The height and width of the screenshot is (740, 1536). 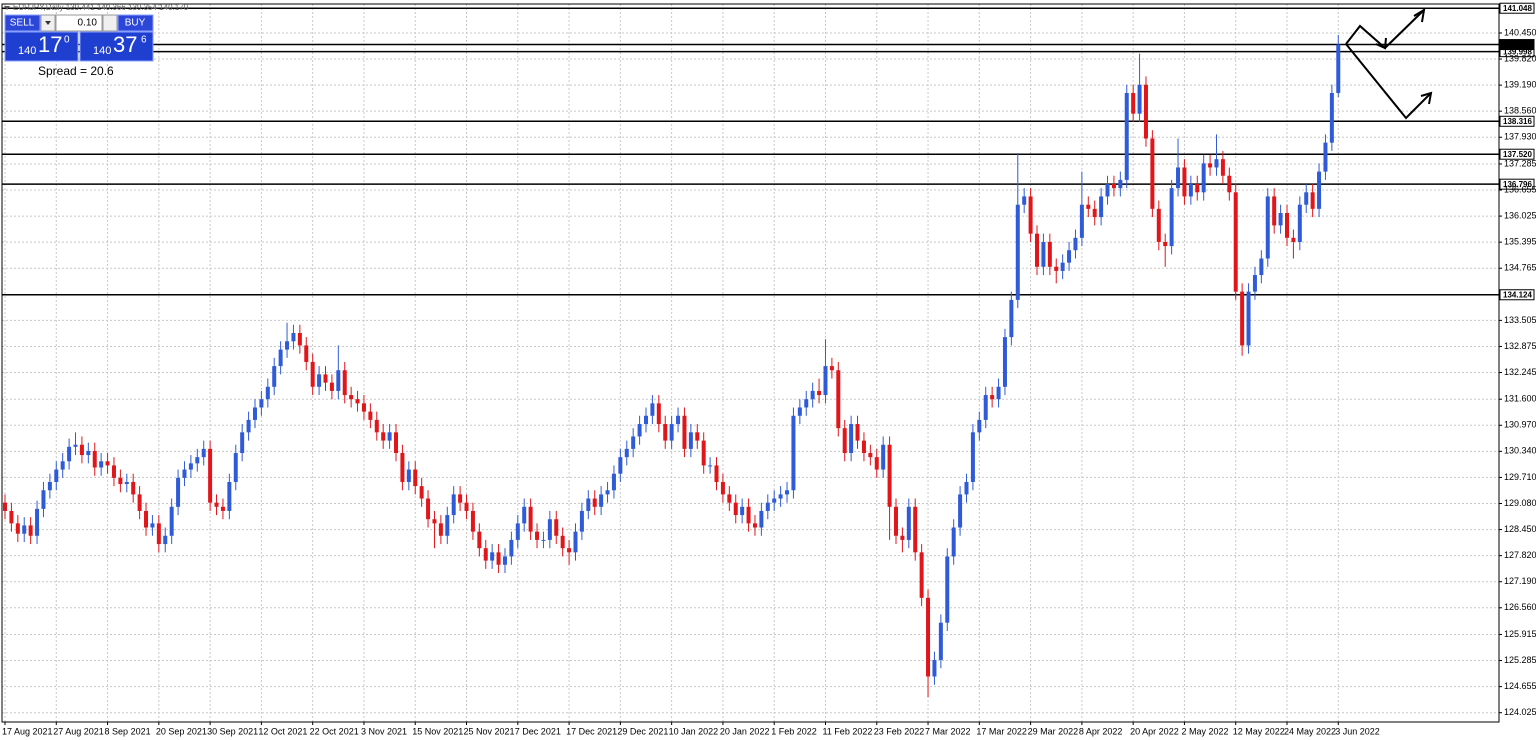 What do you see at coordinates (78, 731) in the screenshot?
I see `x-tick-label: 27 Aug 2021` at bounding box center [78, 731].